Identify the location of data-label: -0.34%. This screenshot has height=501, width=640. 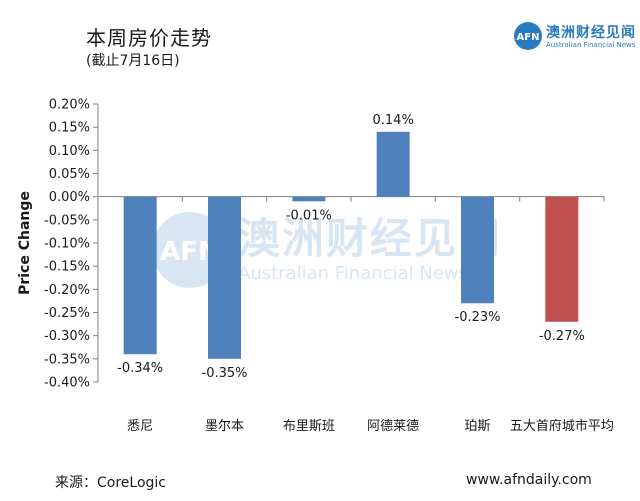
(140, 368).